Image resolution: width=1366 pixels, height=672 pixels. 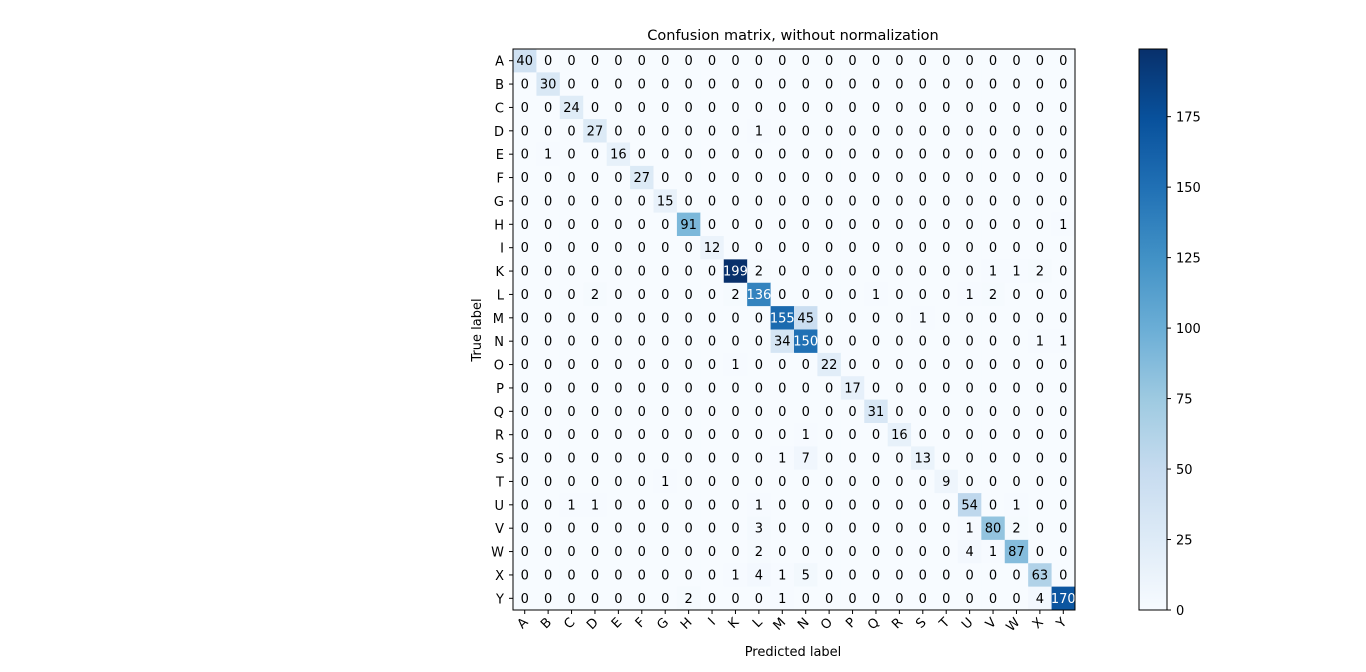 What do you see at coordinates (969, 552) in the screenshot?
I see `cell-value-label: 4` at bounding box center [969, 552].